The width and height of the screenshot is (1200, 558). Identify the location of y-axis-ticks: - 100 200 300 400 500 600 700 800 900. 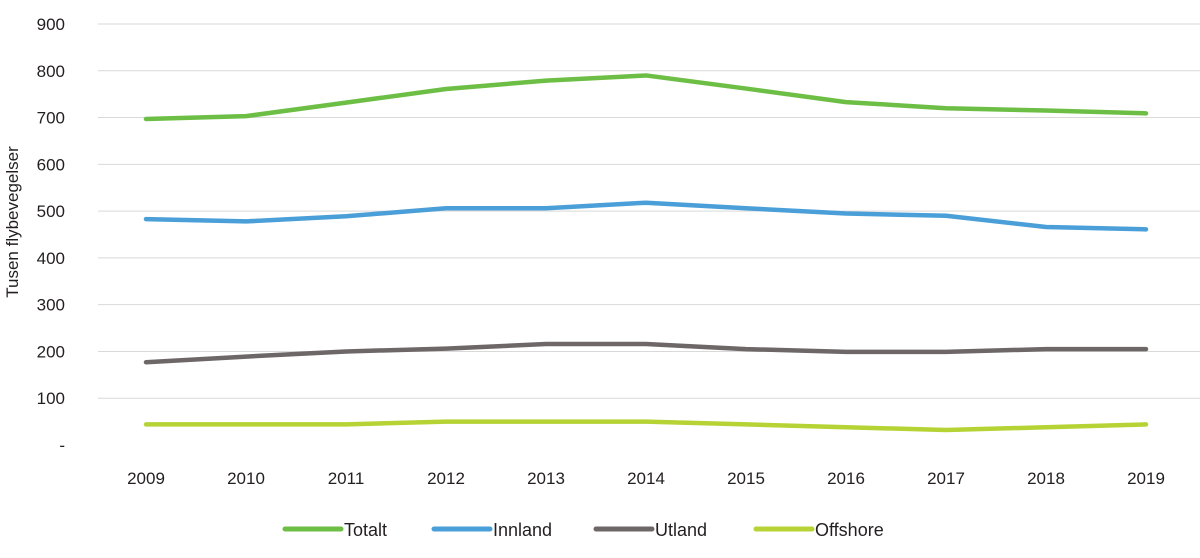
(51, 235).